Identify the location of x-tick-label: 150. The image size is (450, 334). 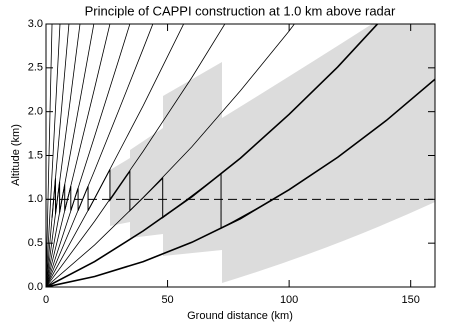
(411, 300).